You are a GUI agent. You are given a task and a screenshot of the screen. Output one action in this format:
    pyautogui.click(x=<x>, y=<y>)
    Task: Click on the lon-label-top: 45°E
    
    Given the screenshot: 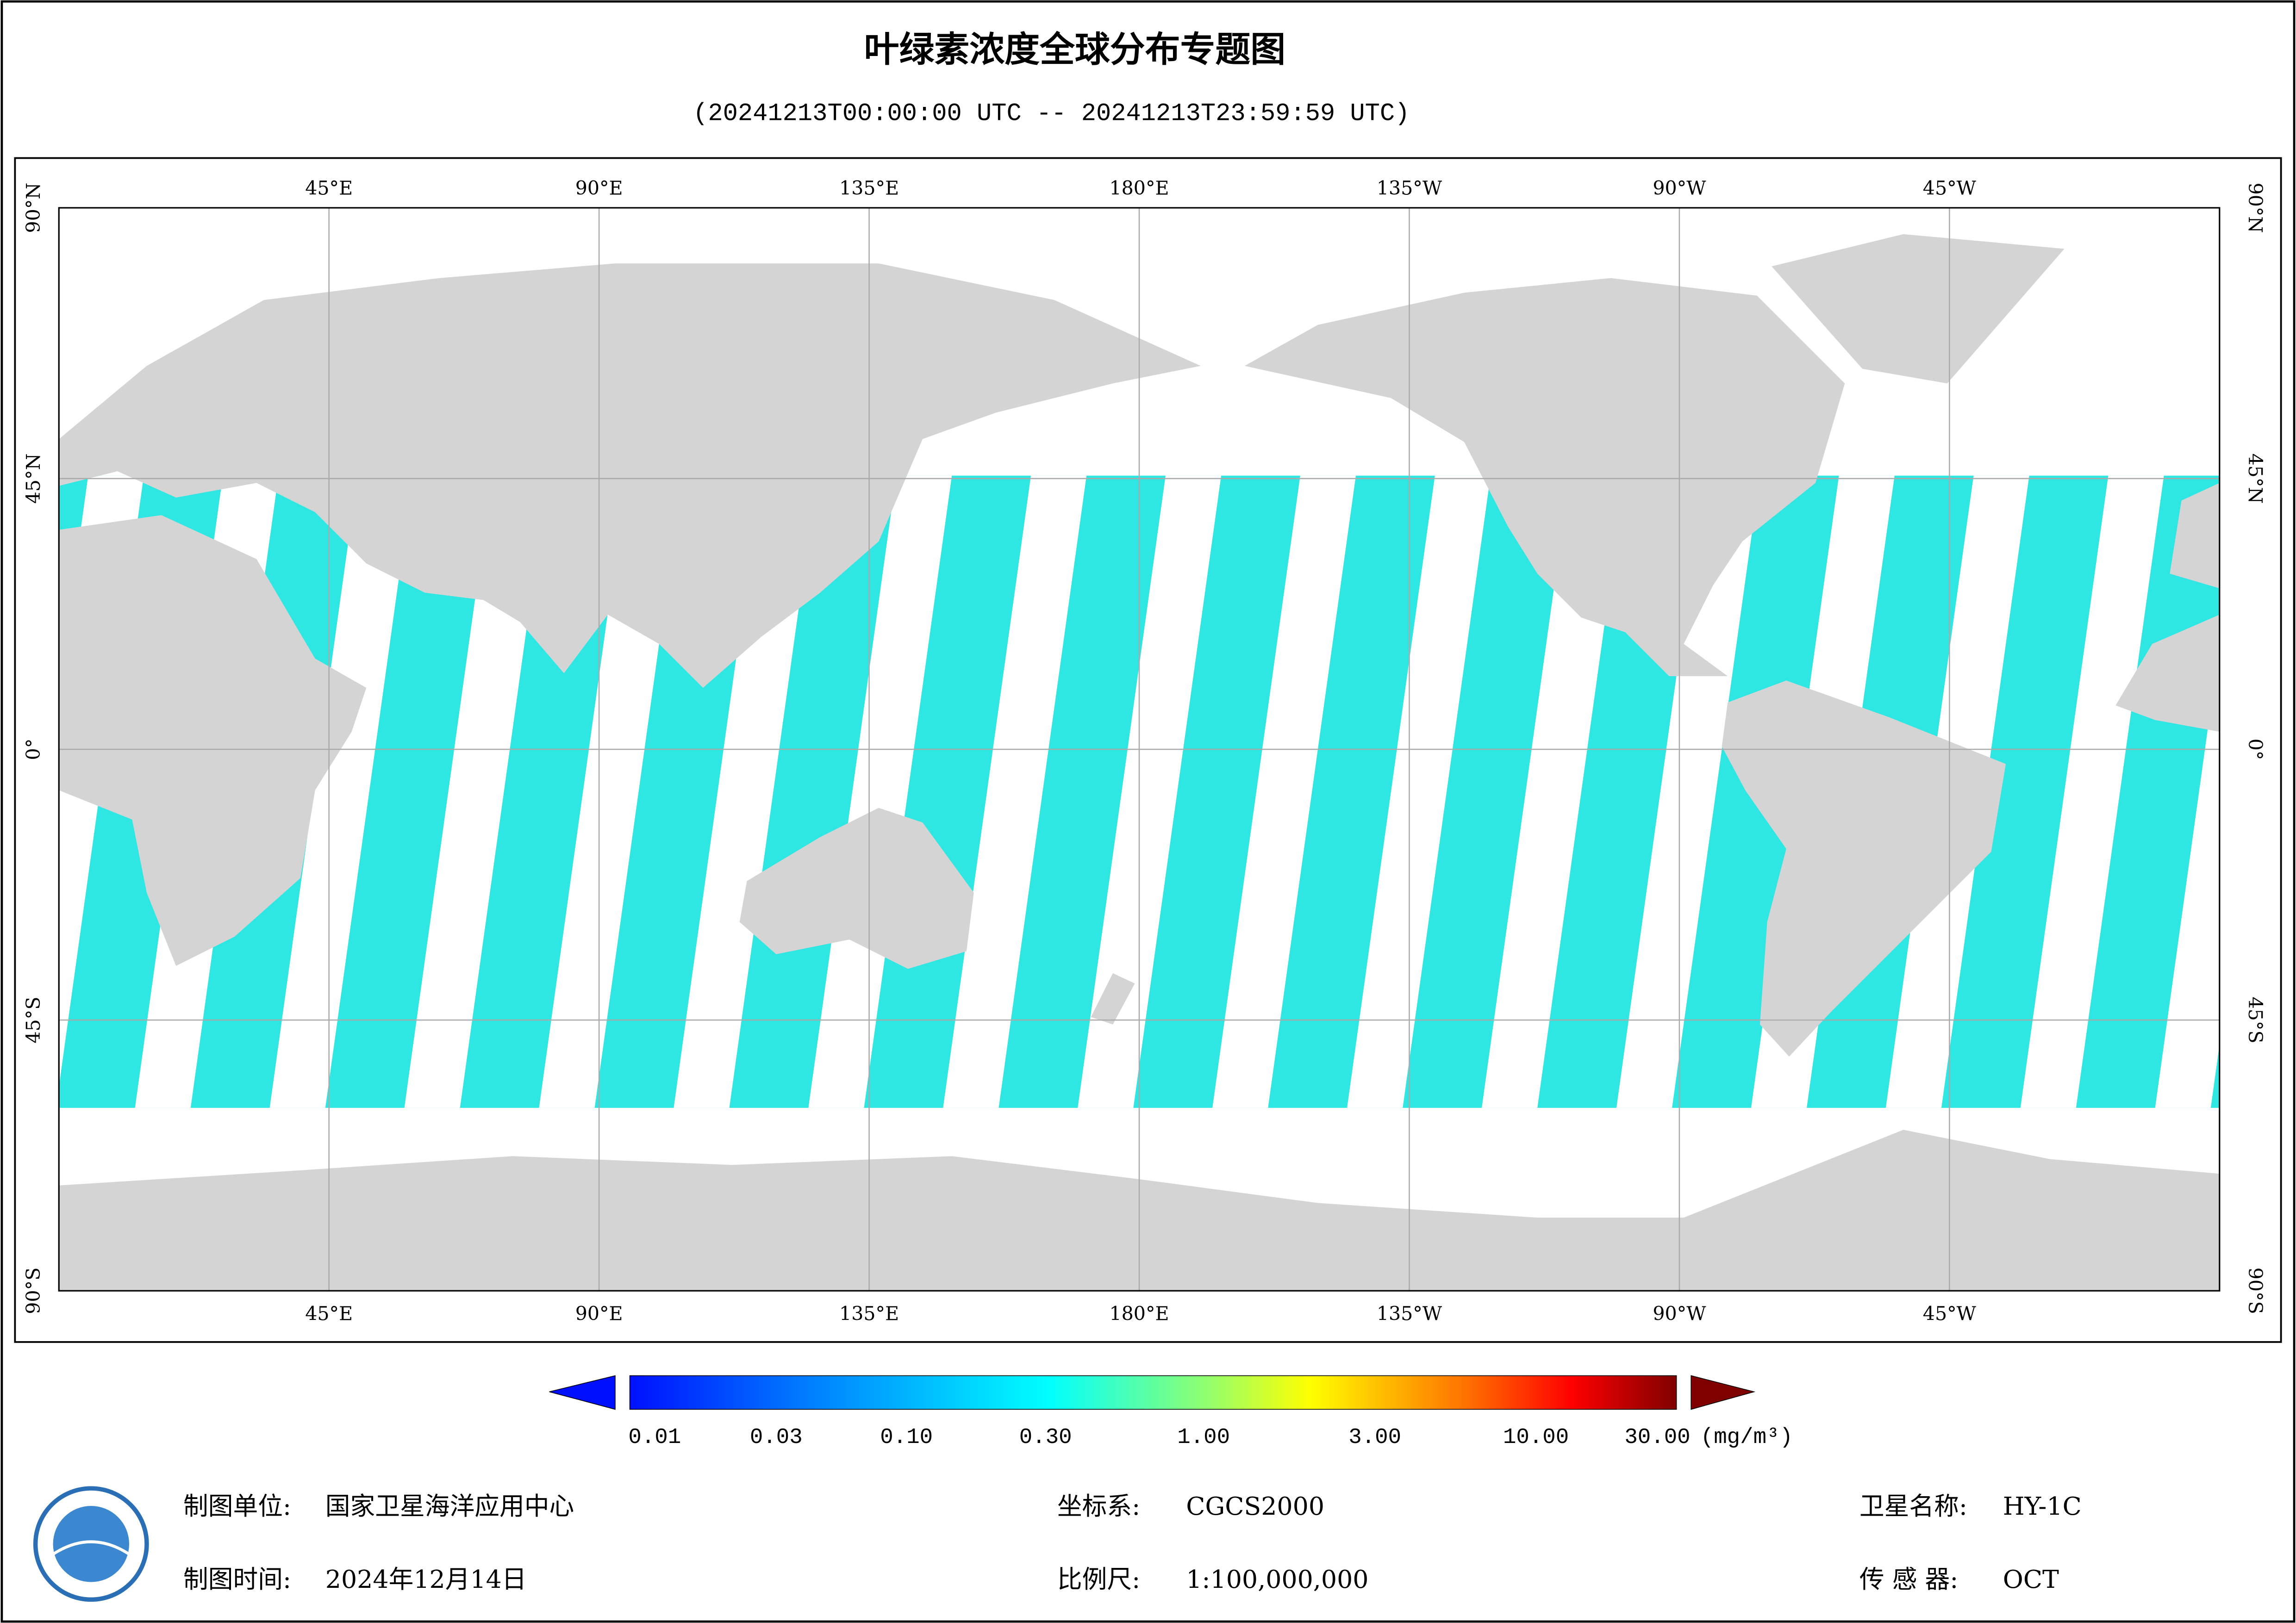 What is the action you would take?
    pyautogui.click(x=329, y=188)
    